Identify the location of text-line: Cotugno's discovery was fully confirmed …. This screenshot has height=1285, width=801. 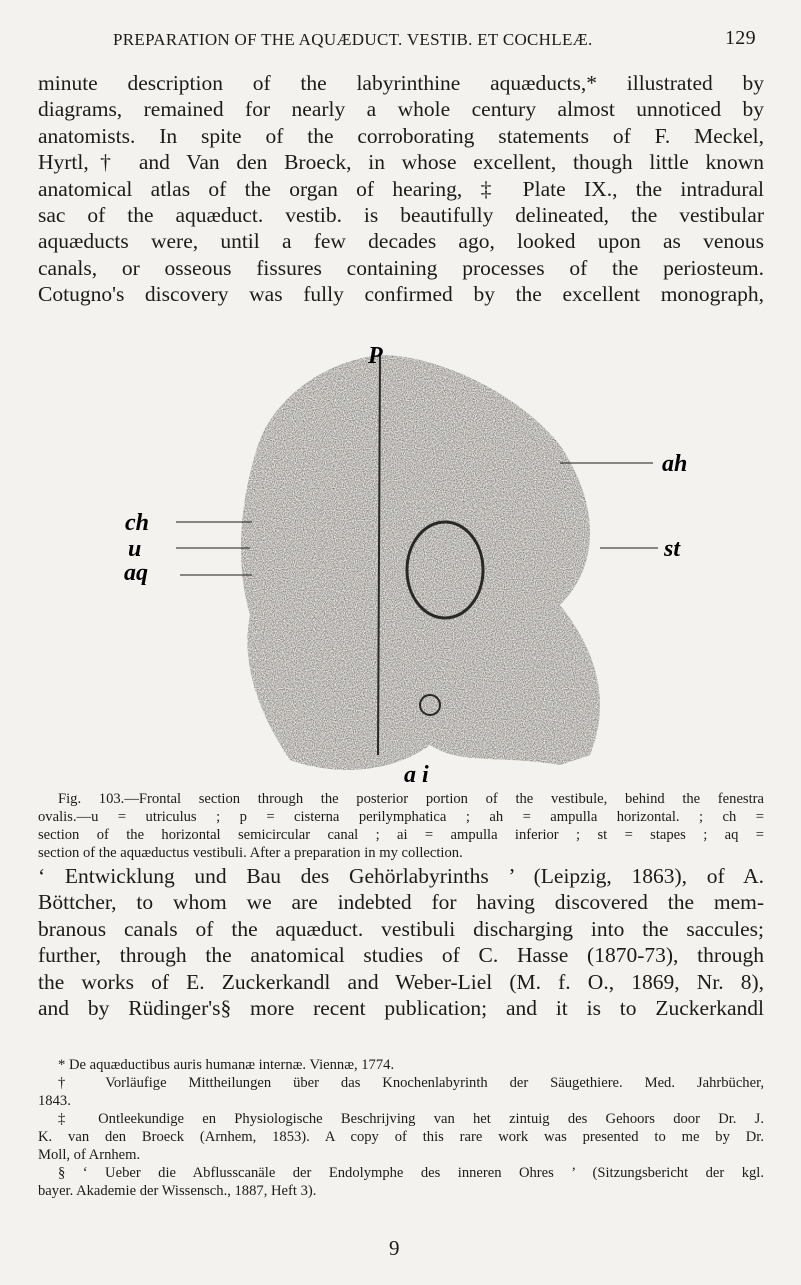
(401, 294).